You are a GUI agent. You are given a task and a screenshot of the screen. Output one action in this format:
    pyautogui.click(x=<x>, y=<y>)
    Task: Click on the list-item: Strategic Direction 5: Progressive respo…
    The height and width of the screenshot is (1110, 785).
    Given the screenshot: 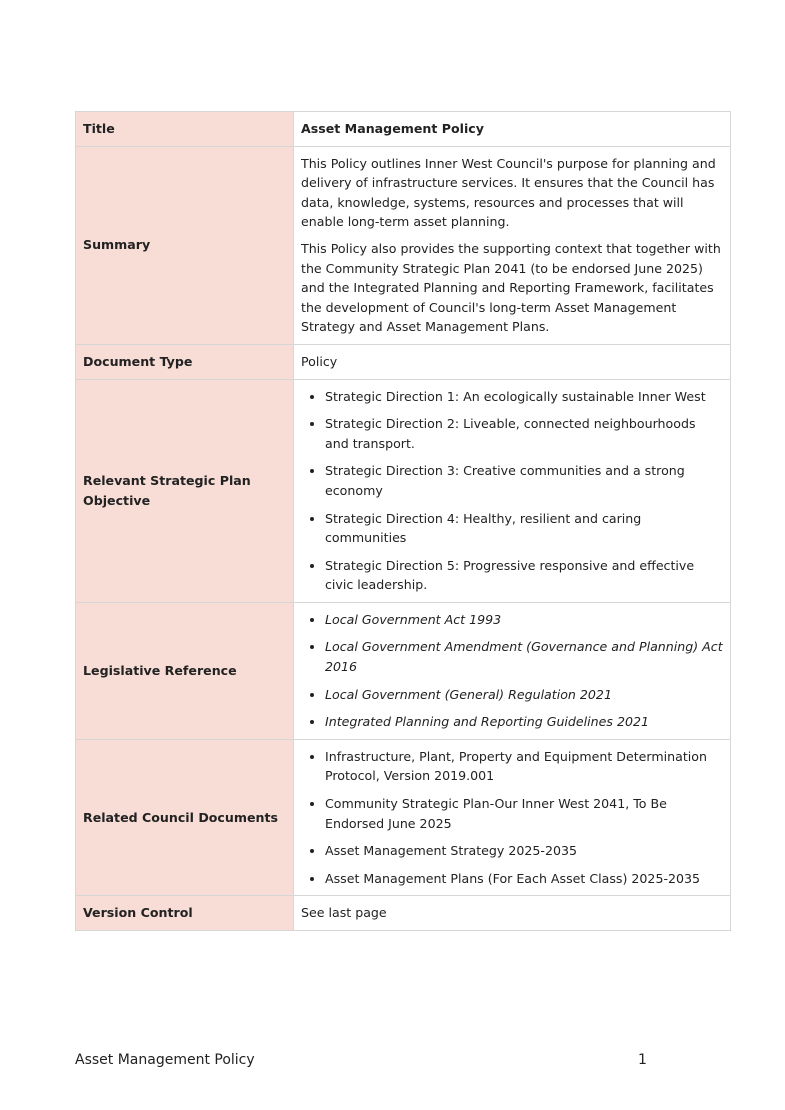 What is the action you would take?
    pyautogui.click(x=524, y=575)
    